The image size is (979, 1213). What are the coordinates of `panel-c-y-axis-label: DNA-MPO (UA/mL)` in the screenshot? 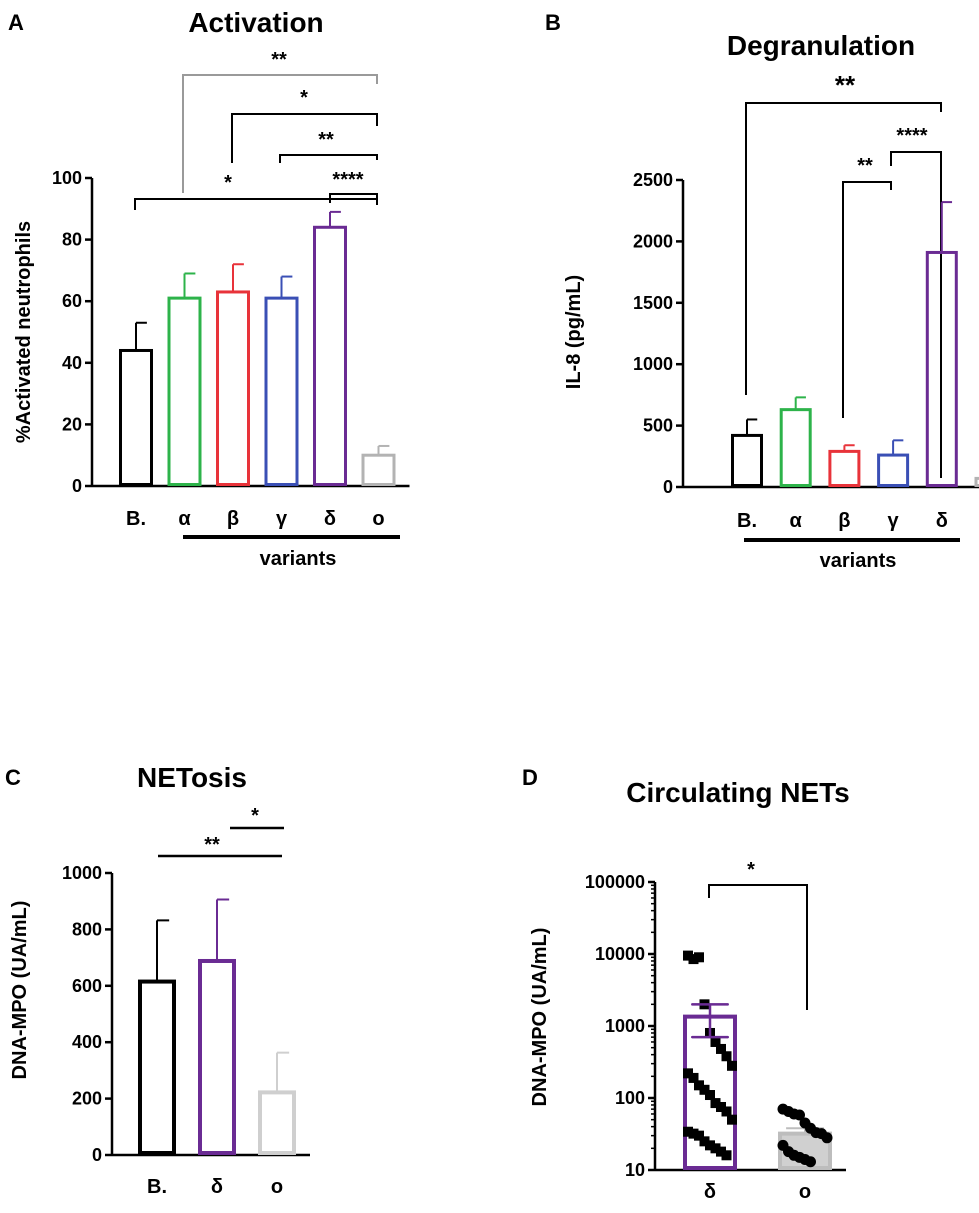 It's located at (20, 990).